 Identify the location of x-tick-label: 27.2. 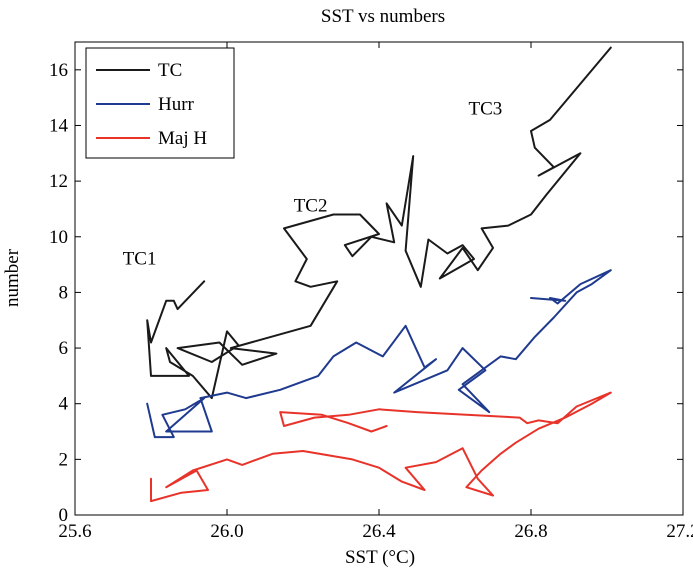
(679, 531).